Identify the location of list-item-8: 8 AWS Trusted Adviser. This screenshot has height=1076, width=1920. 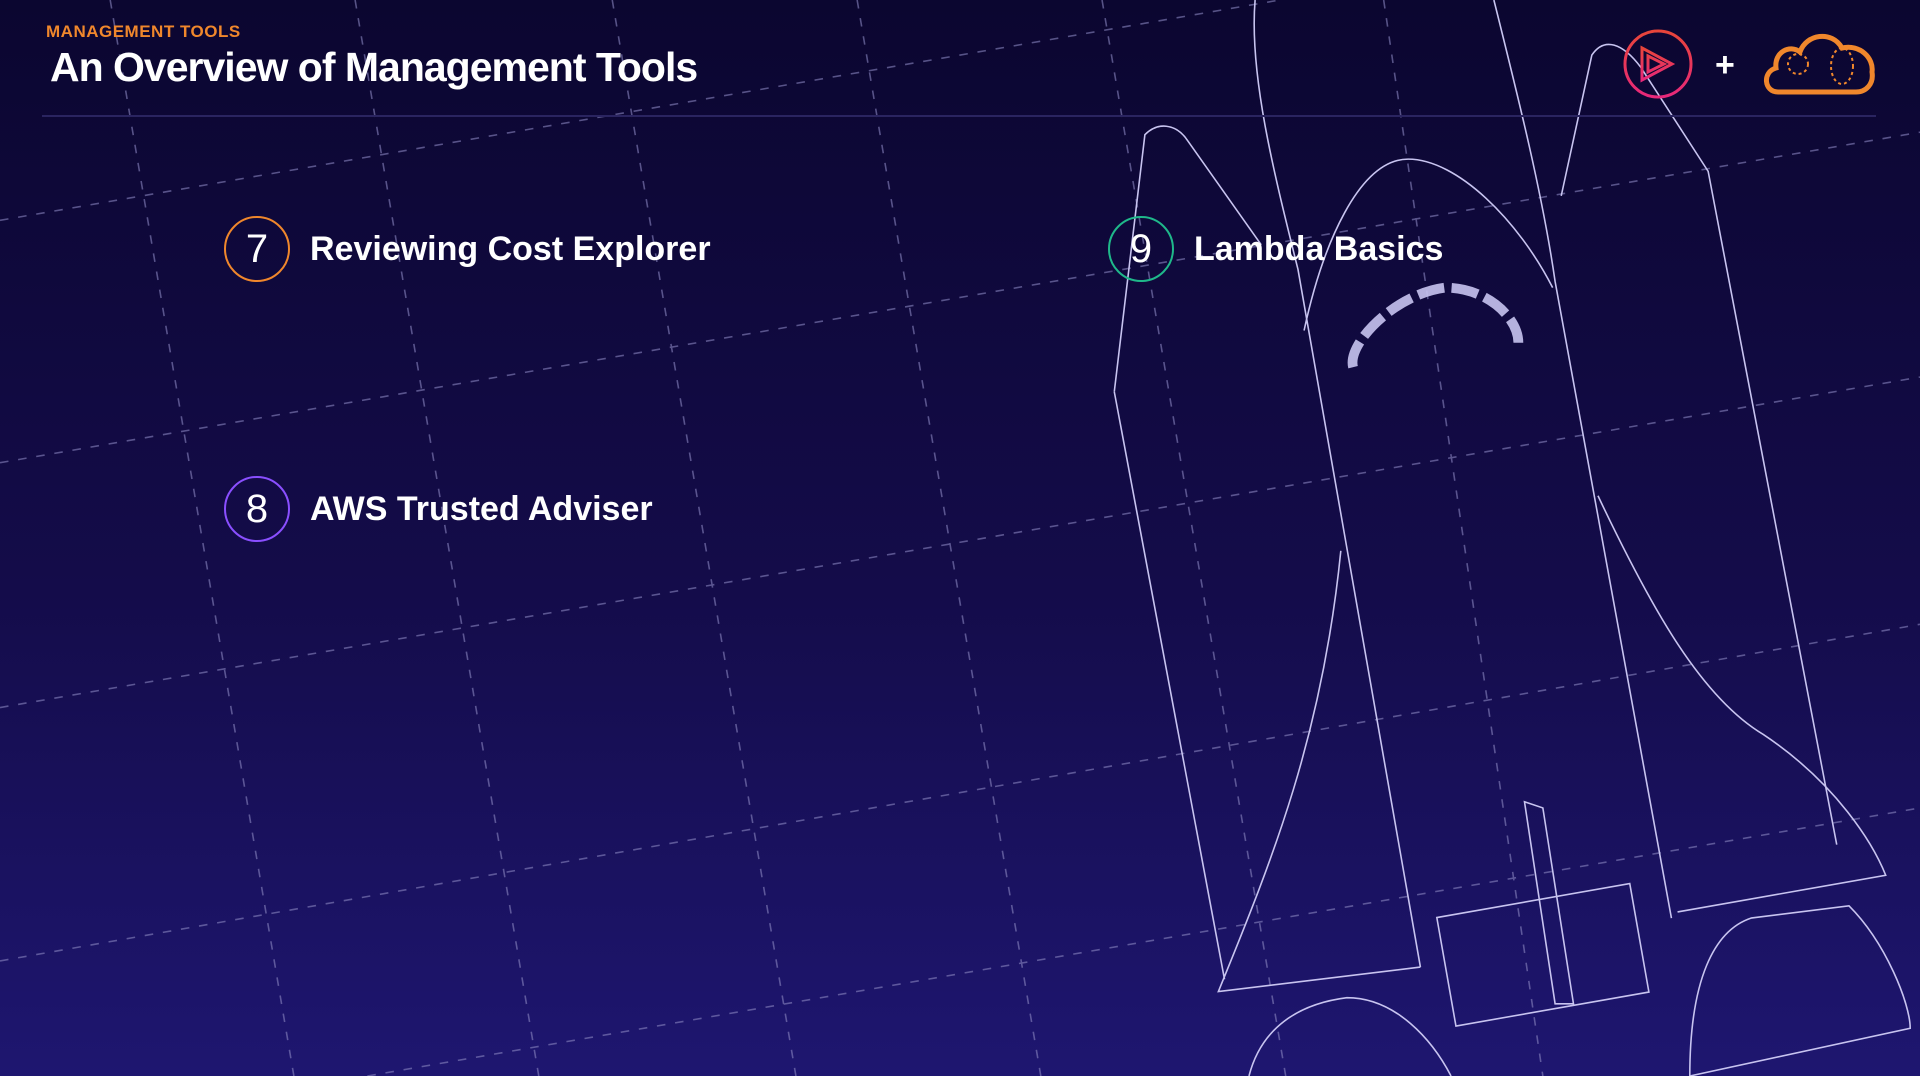
(438, 509).